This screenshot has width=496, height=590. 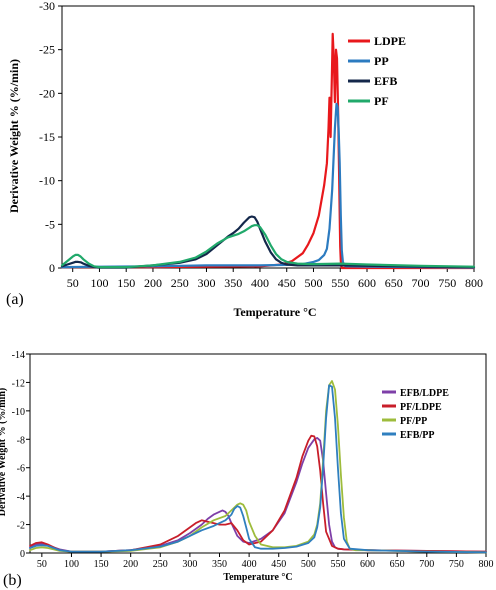 What do you see at coordinates (4, 452) in the screenshot?
I see `y-axis-title-b: Derivative Weight % (%/min)` at bounding box center [4, 452].